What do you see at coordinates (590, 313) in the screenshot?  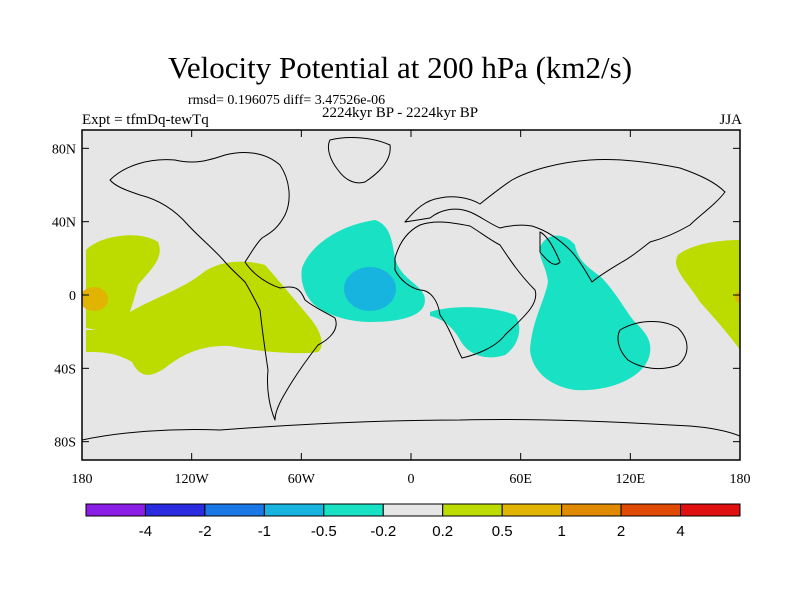 I see `indian-ocean-negative-region` at bounding box center [590, 313].